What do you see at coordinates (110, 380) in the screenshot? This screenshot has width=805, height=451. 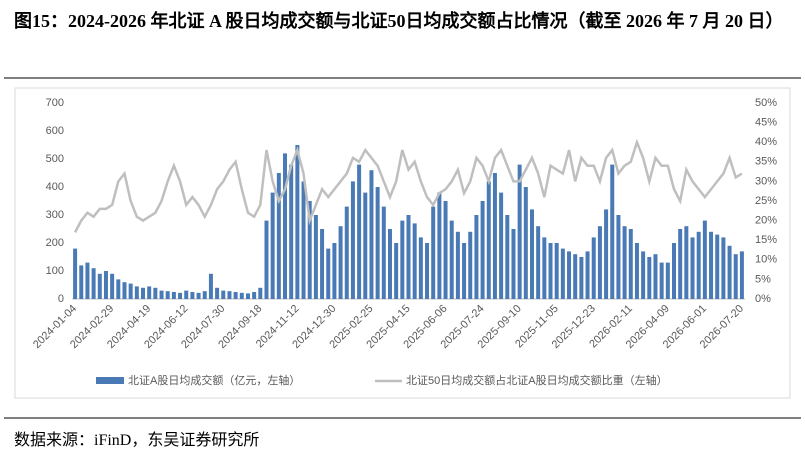 I see `legend-swatch` at bounding box center [110, 380].